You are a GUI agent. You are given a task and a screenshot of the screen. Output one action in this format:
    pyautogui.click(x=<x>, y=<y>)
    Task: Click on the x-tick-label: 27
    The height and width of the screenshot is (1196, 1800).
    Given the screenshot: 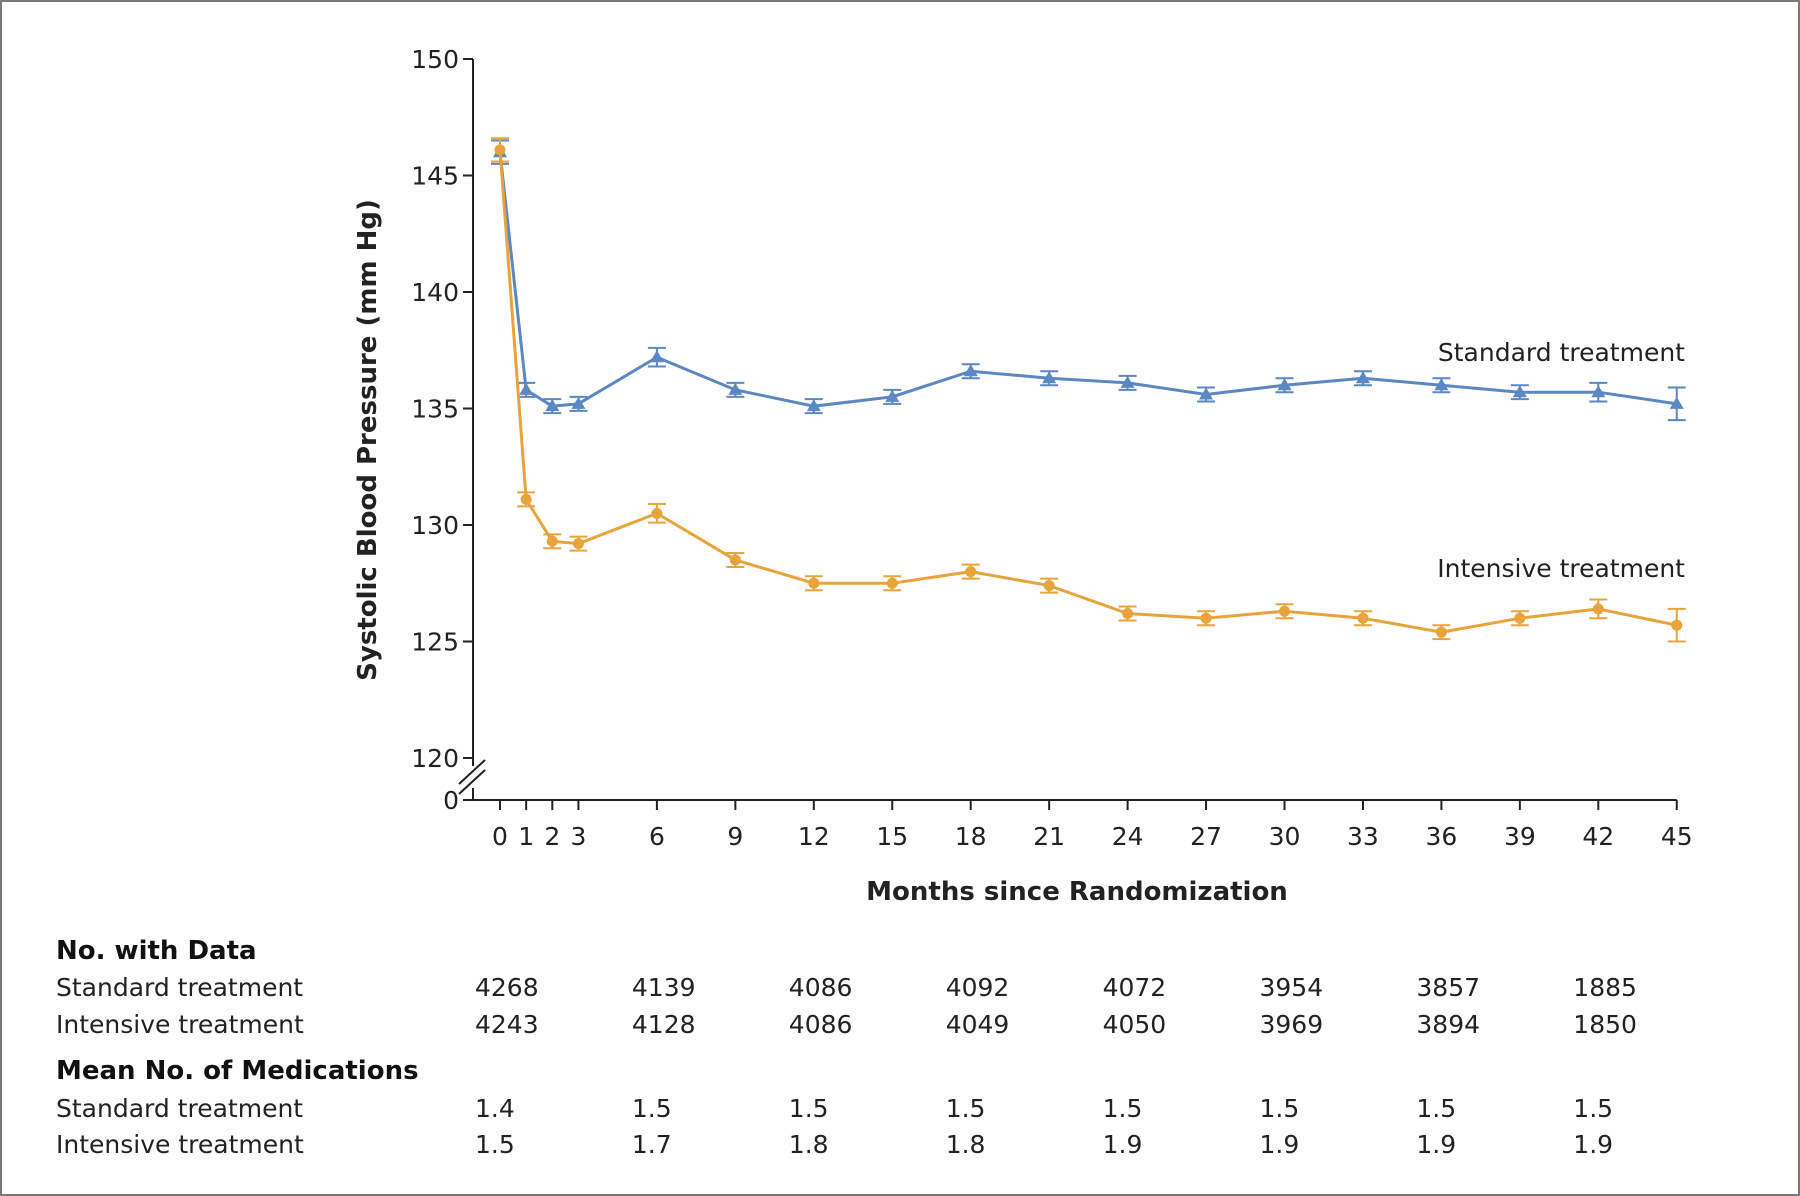 What is the action you would take?
    pyautogui.click(x=1206, y=836)
    